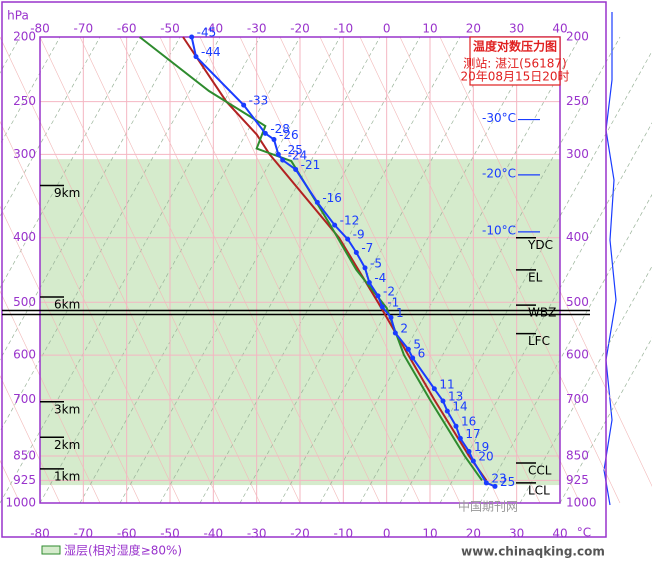  What do you see at coordinates (51, 550) in the screenshot?
I see `legend-swatch` at bounding box center [51, 550].